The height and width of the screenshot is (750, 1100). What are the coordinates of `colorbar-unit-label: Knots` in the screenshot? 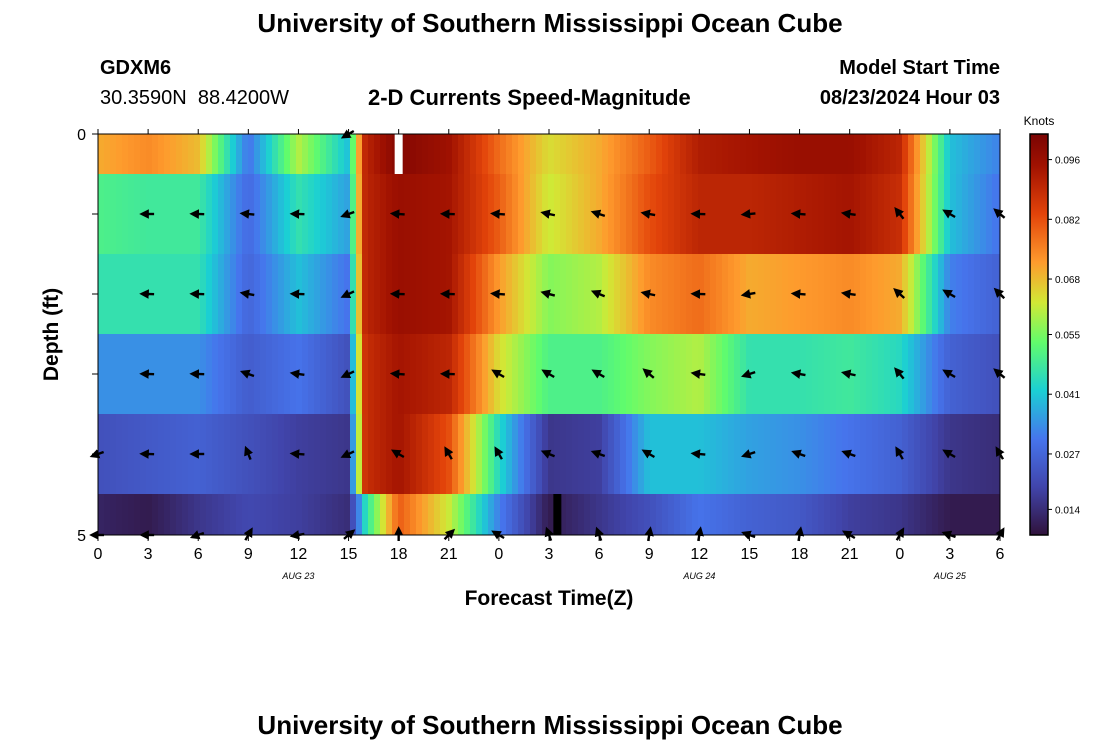 It's located at (1039, 121).